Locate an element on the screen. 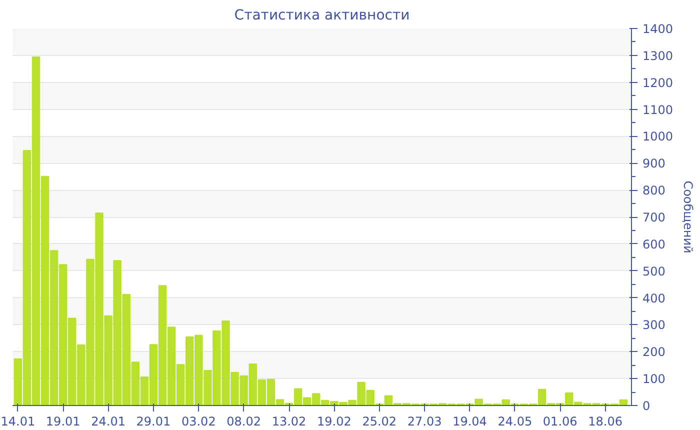 This screenshot has height=430, width=700. x-tick-label: 29.01 is located at coordinates (153, 421).